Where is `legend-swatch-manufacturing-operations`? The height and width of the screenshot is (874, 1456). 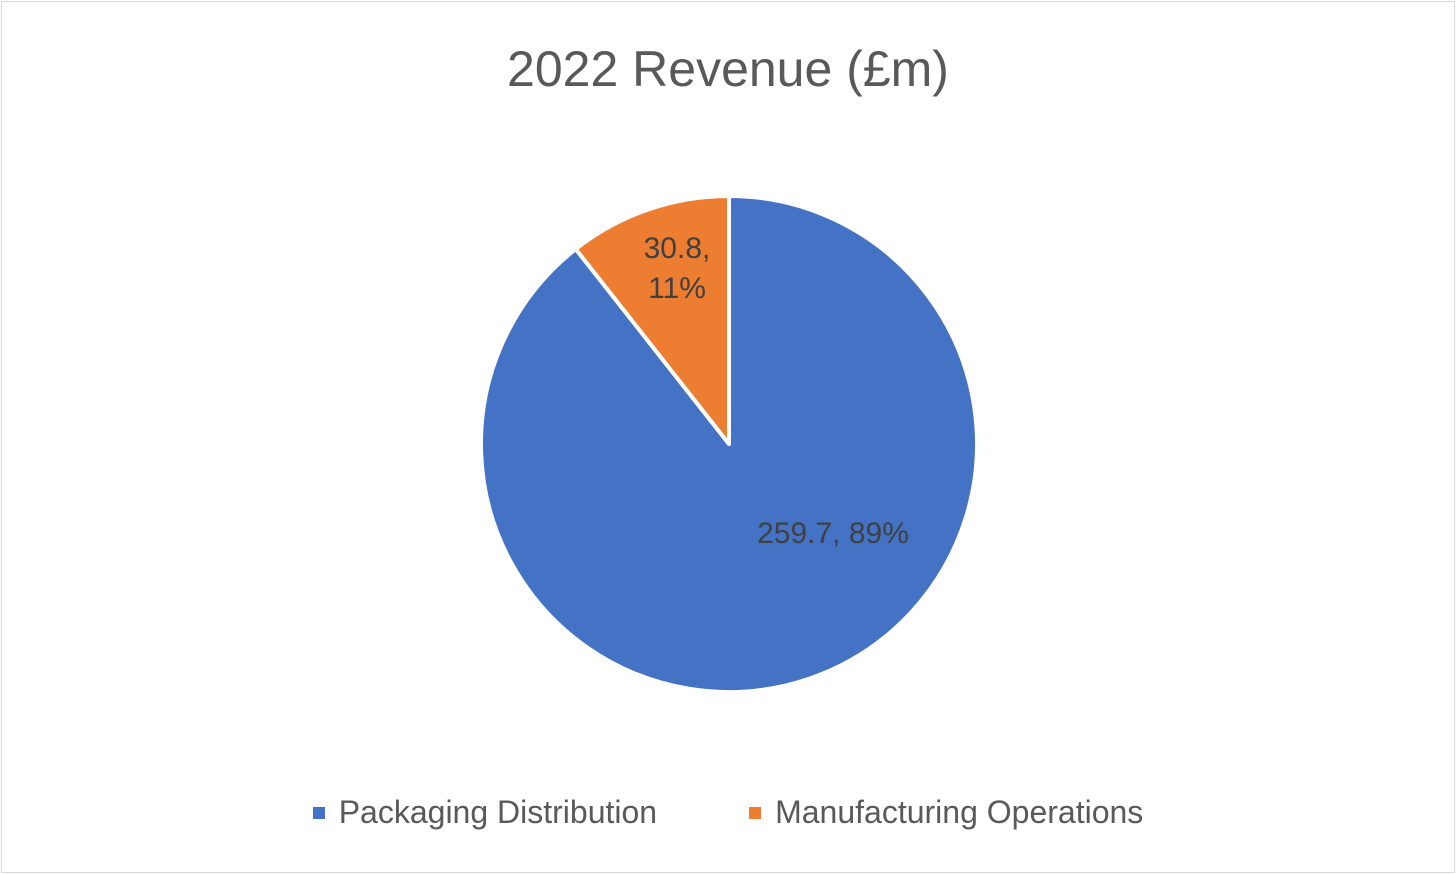 legend-swatch-manufacturing-operations is located at coordinates (755, 812).